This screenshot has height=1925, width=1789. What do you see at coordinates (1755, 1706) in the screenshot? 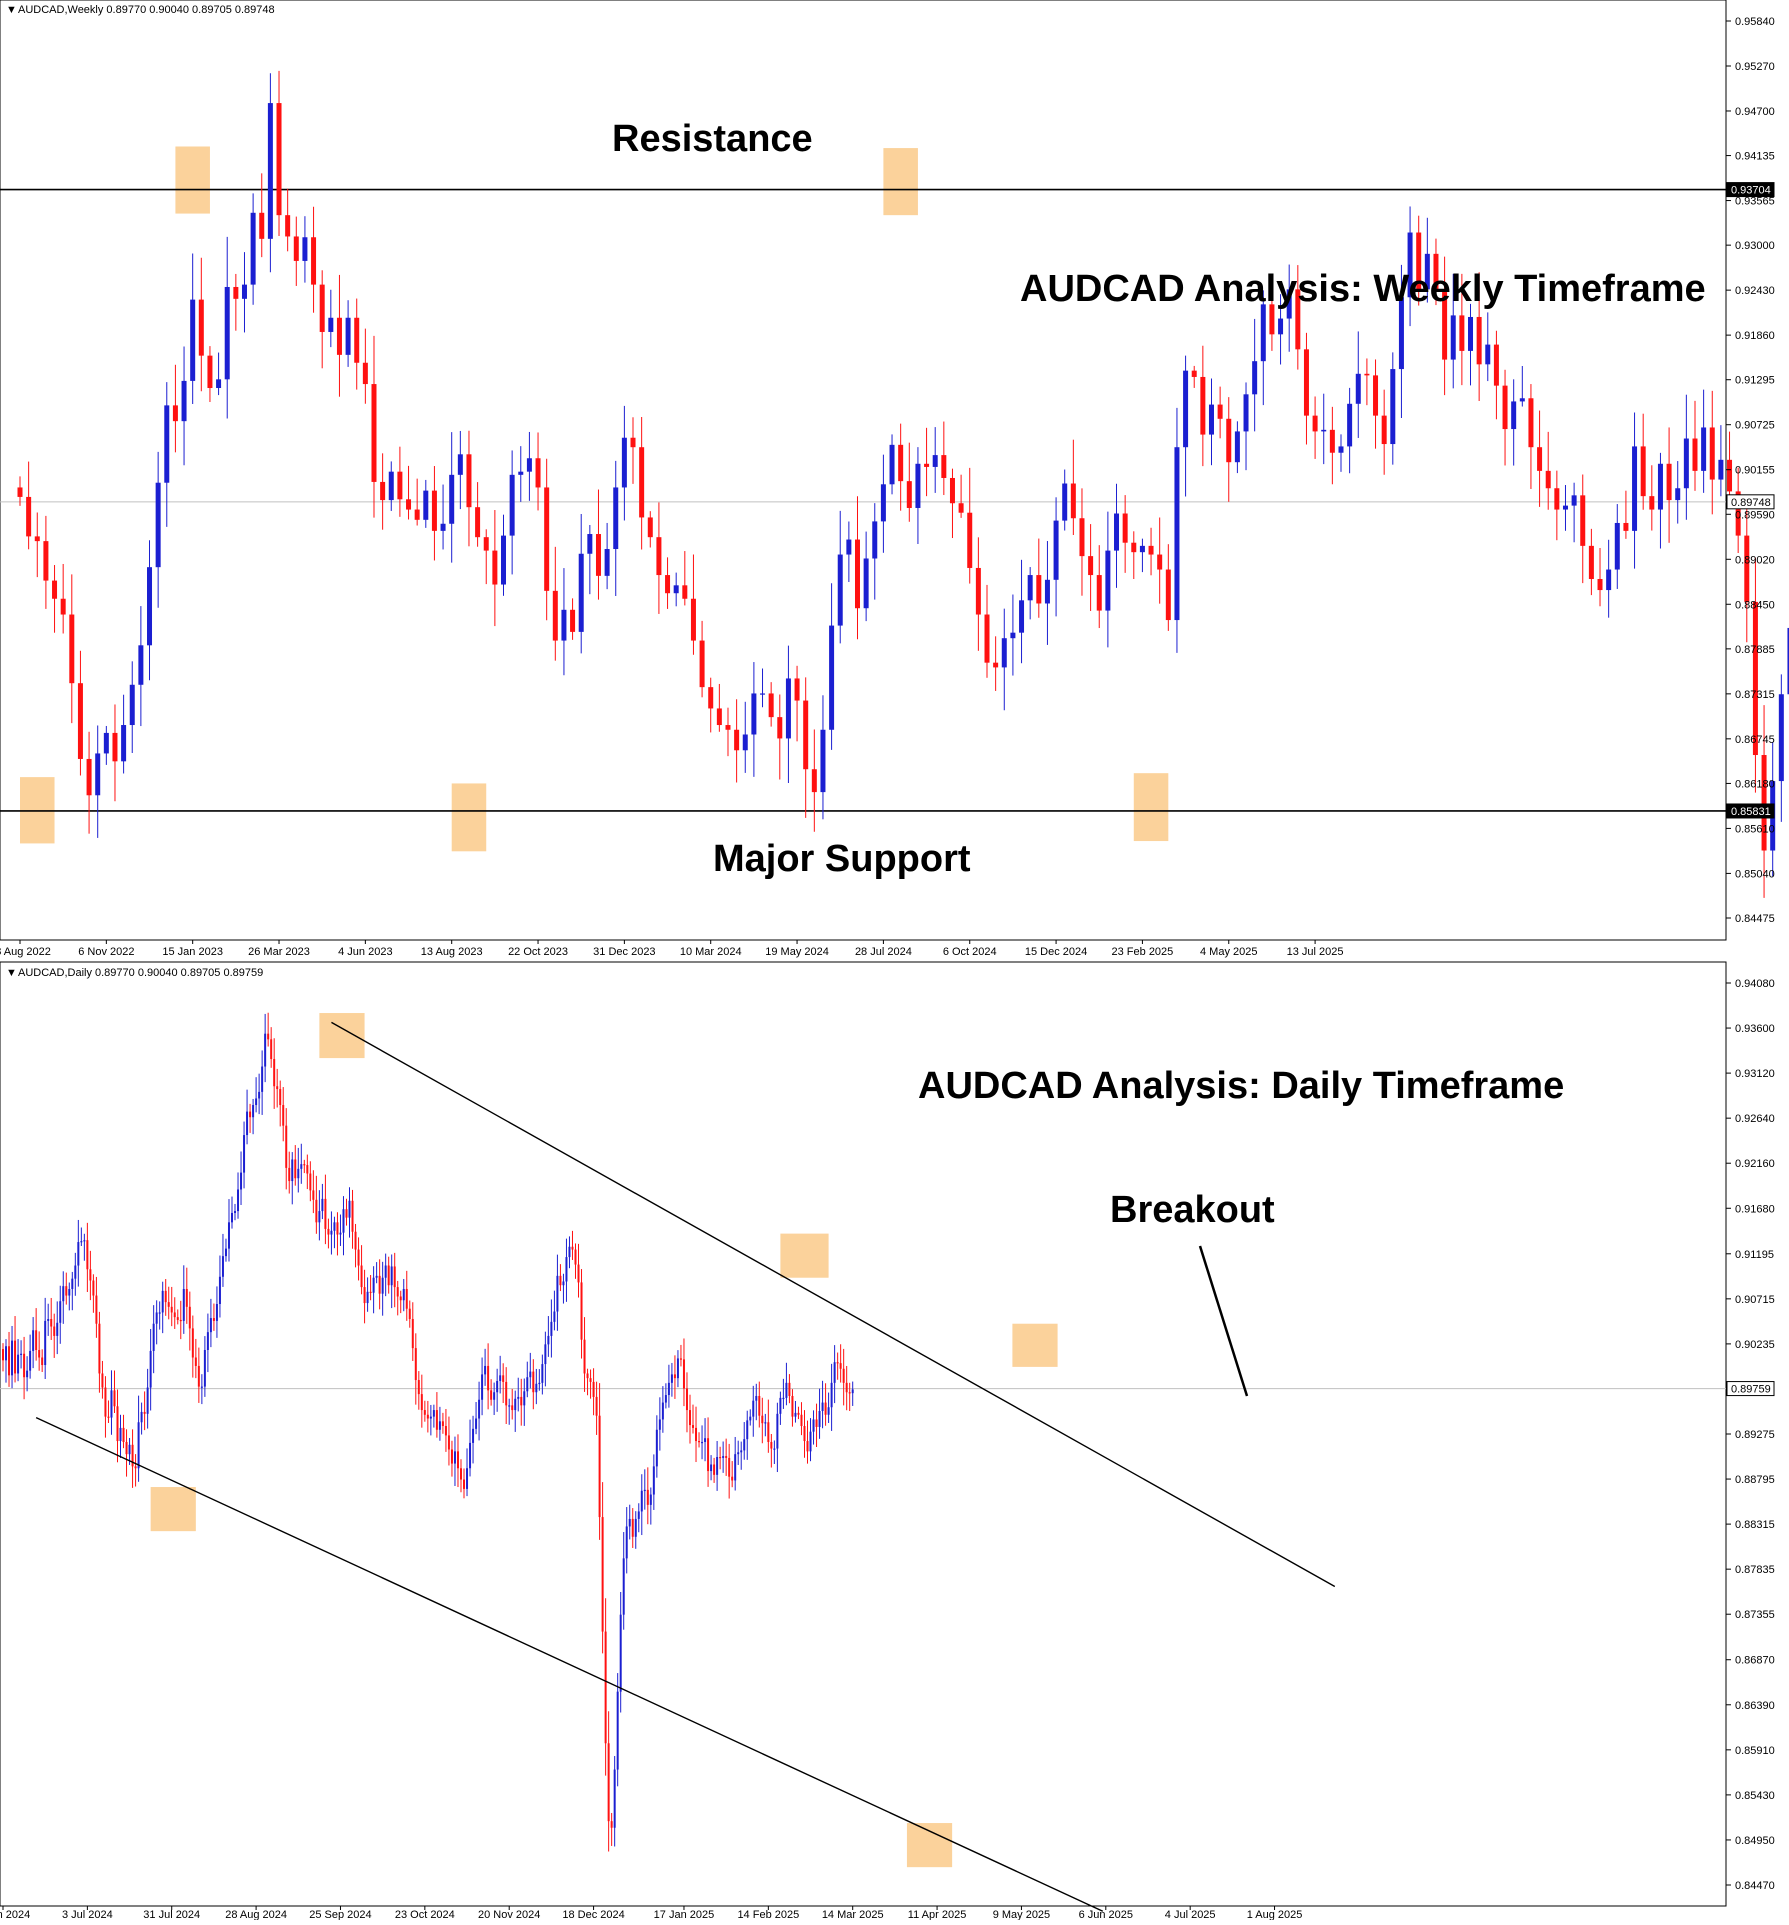
I see `price-tick-label: 0.86390` at bounding box center [1755, 1706].